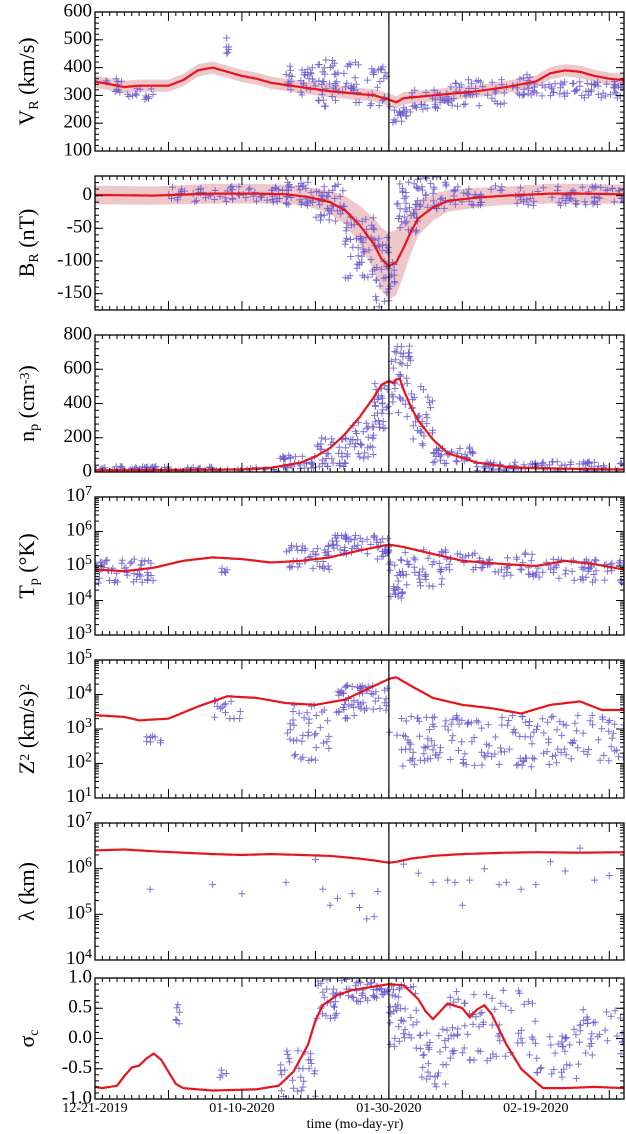 The image size is (626, 1134). What do you see at coordinates (388, 1108) in the screenshot?
I see `x-tick-label: 01-30-2020` at bounding box center [388, 1108].